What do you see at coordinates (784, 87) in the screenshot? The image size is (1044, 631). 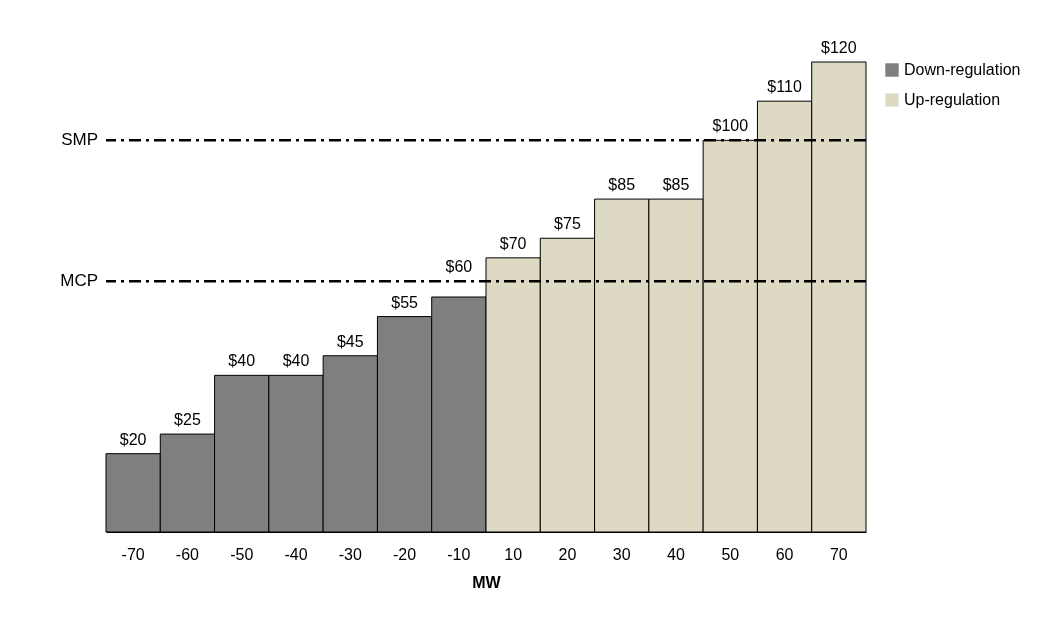 I see `data-label: $110` at bounding box center [784, 87].